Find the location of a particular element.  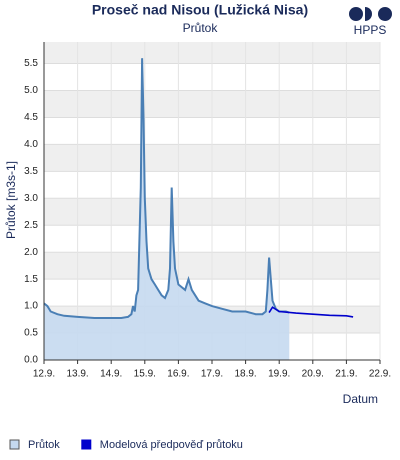

y-tick-label: 1.0 is located at coordinates (31, 306).